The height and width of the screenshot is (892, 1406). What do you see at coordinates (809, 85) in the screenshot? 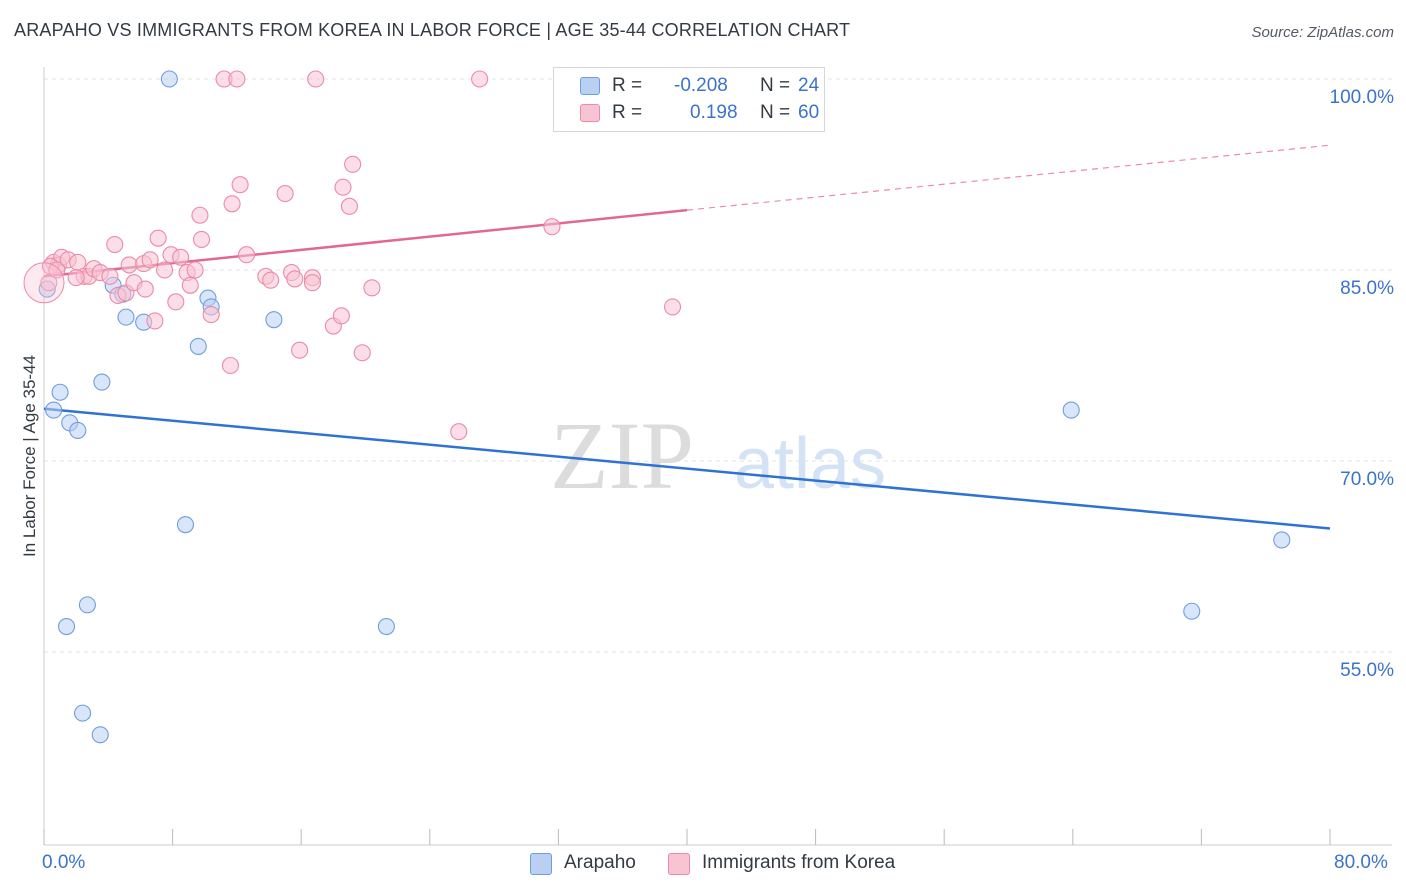
I see `legend-n-value-arapaho: 24` at bounding box center [809, 85].